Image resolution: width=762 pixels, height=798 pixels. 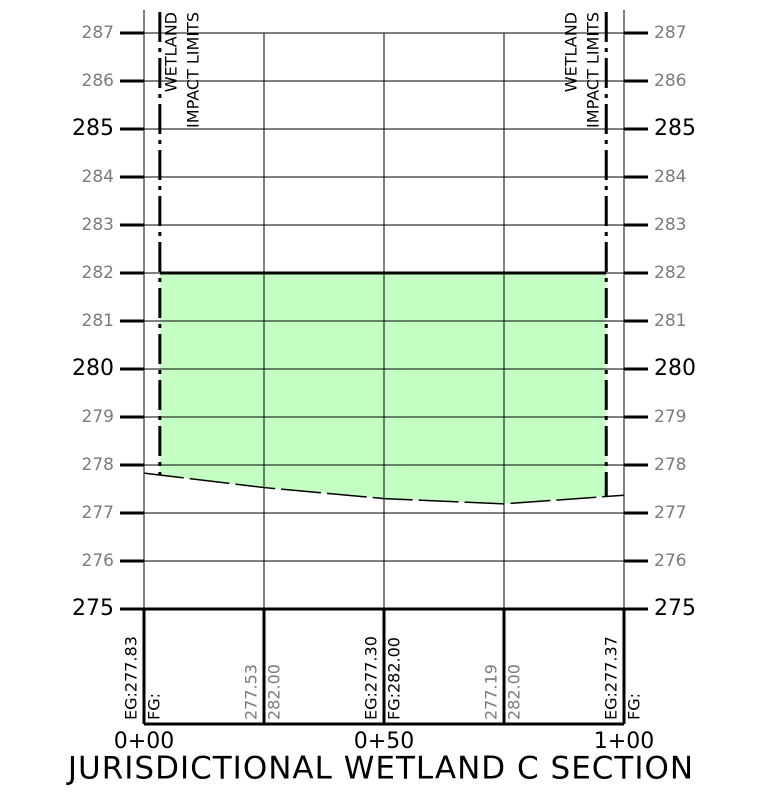 I want to click on station-label: 277.53, so click(x=251, y=692).